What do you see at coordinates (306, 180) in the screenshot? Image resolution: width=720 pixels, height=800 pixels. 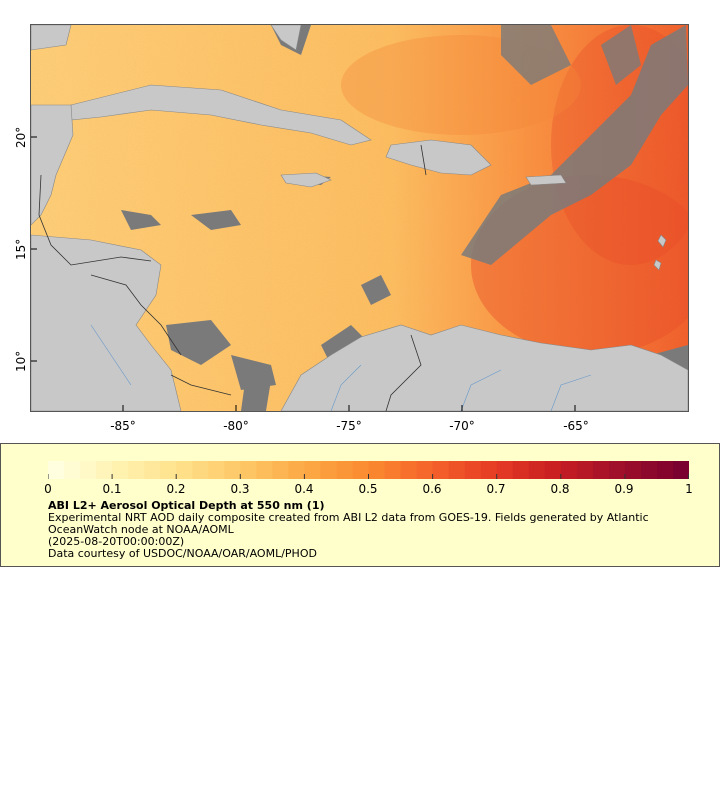 I see `jamaica-land` at bounding box center [306, 180].